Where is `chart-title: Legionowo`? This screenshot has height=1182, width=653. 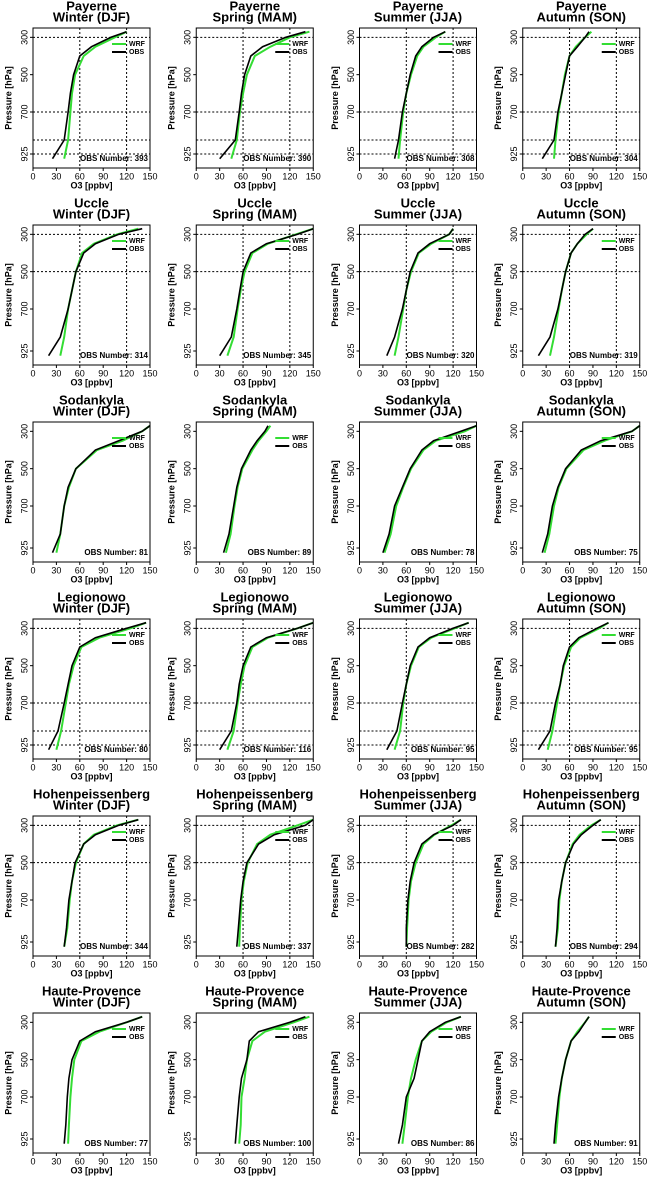
chart-title: Legionowo is located at coordinates (91, 596).